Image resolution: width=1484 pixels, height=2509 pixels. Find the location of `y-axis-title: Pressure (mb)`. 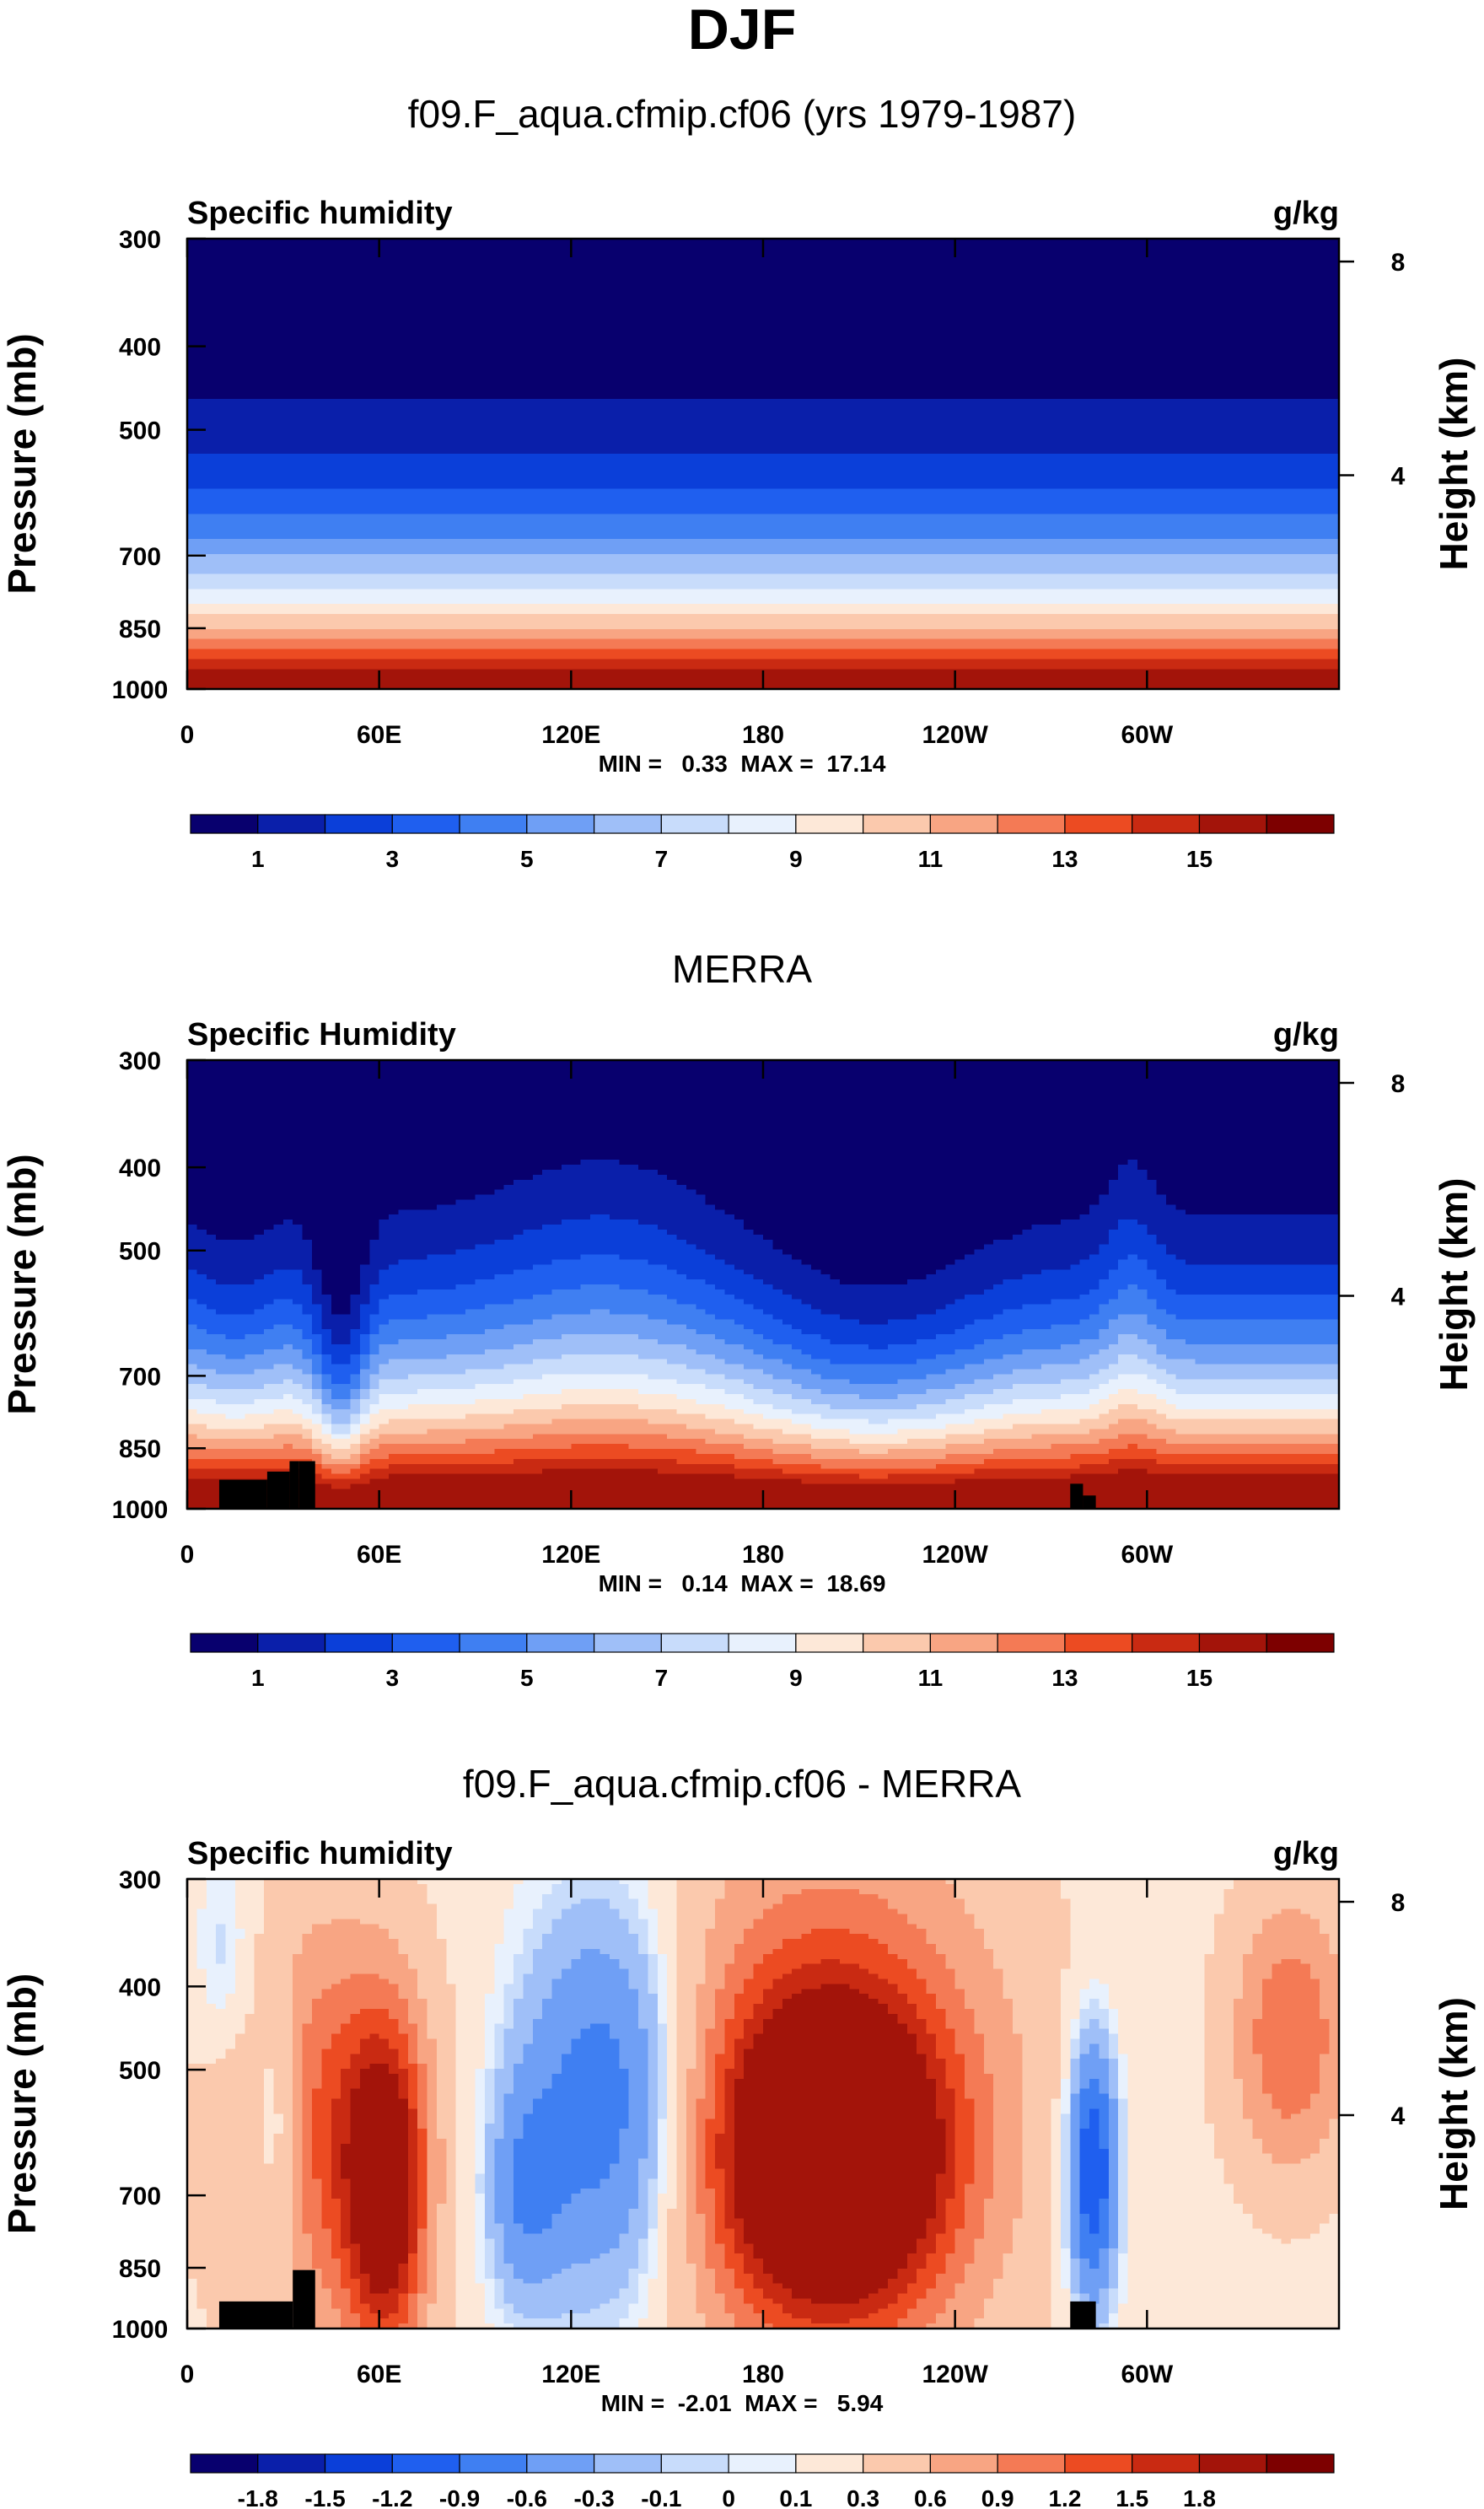

y-axis-title: Pressure (mb) is located at coordinates (22, 1284).